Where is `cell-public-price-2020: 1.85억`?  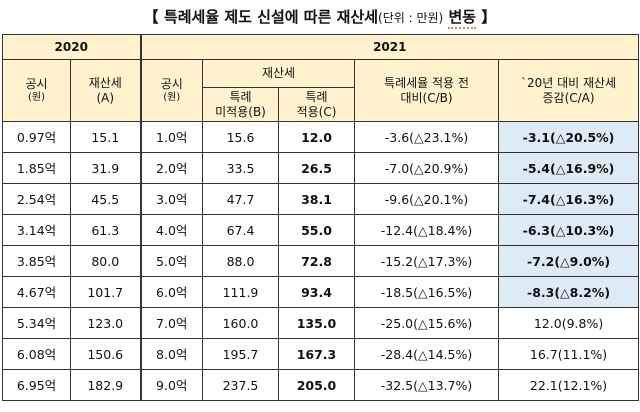
cell-public-price-2020: 1.85억 is located at coordinates (36, 168).